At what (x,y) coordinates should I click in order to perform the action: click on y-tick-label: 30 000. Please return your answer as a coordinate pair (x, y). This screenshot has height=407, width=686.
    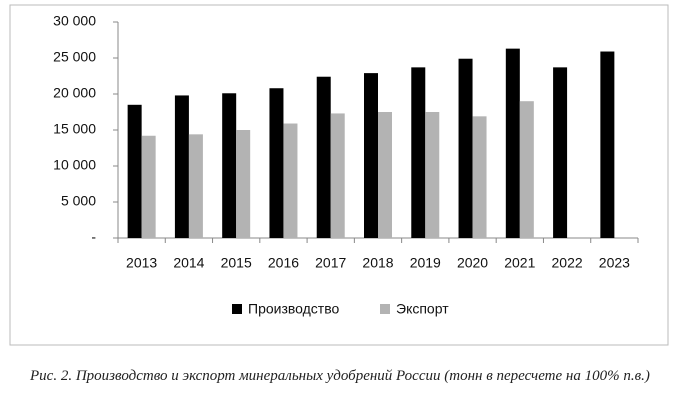
    Looking at the image, I should click on (74, 21).